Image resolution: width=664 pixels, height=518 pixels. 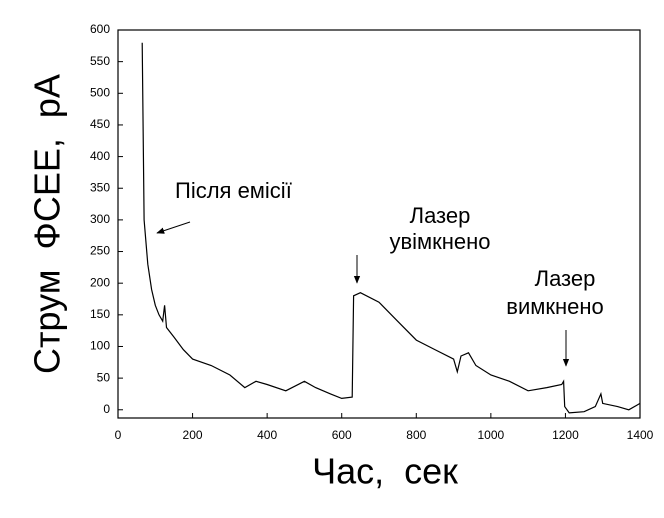 I want to click on y-axis-label: Струм ФСЕЕ, pA, so click(x=47, y=224).